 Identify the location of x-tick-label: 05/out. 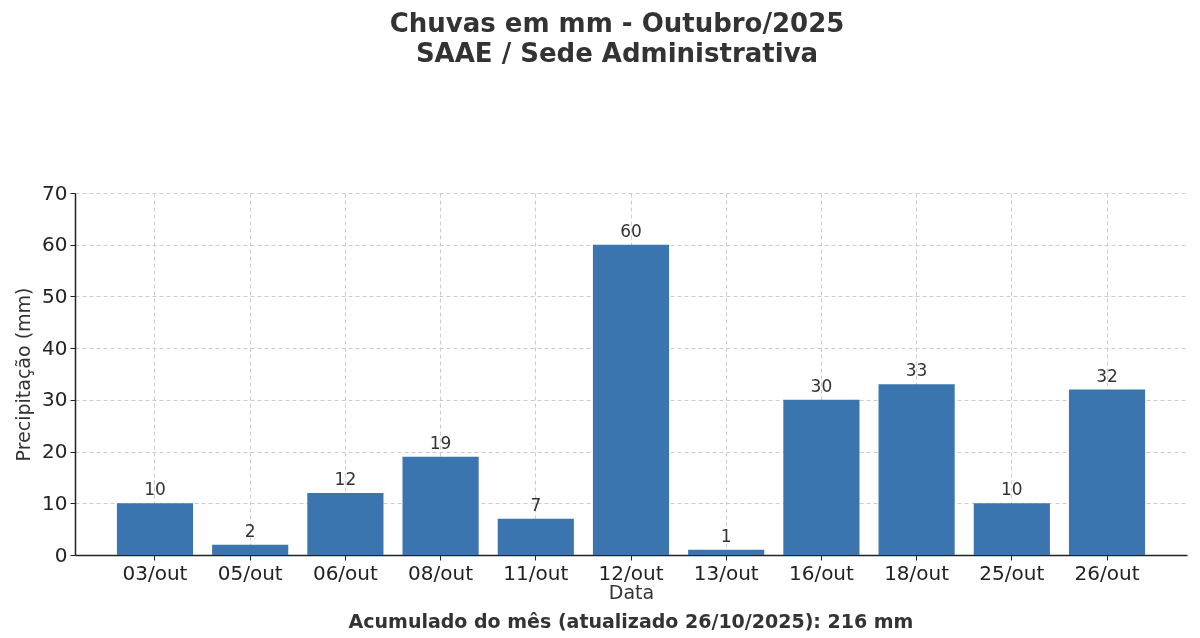
(250, 572).